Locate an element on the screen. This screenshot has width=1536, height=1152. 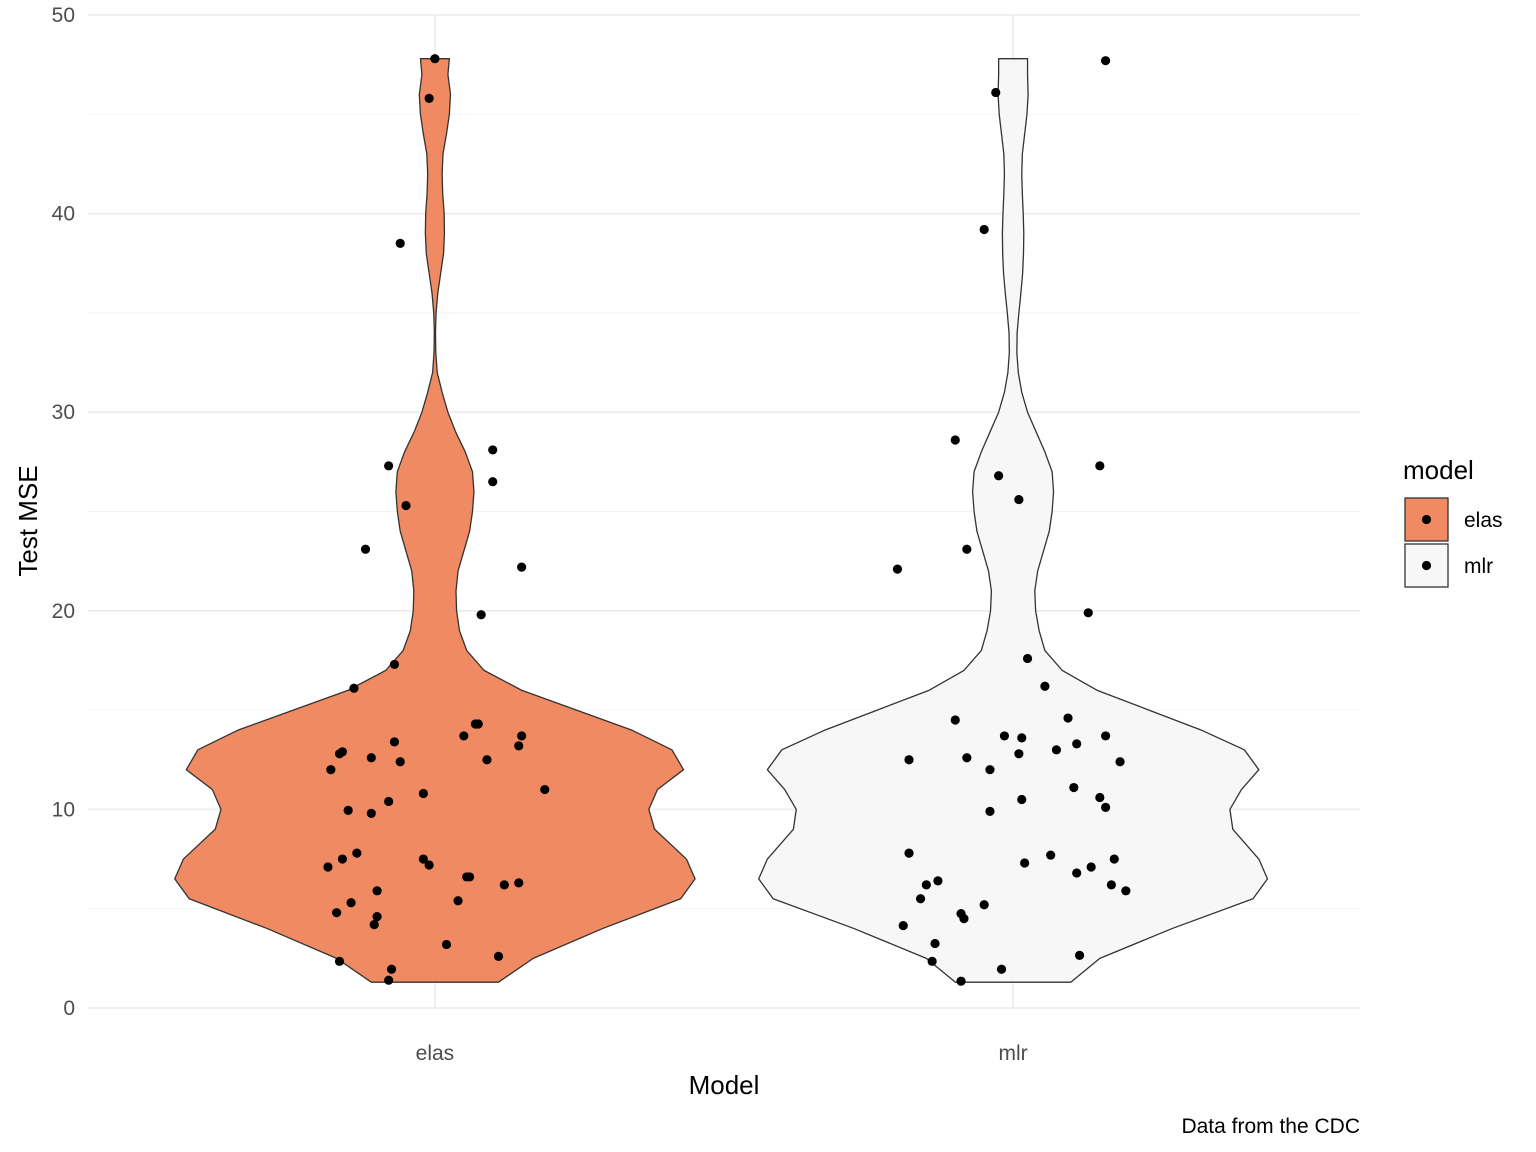
legend-label-elas: elas is located at coordinates (1483, 520).